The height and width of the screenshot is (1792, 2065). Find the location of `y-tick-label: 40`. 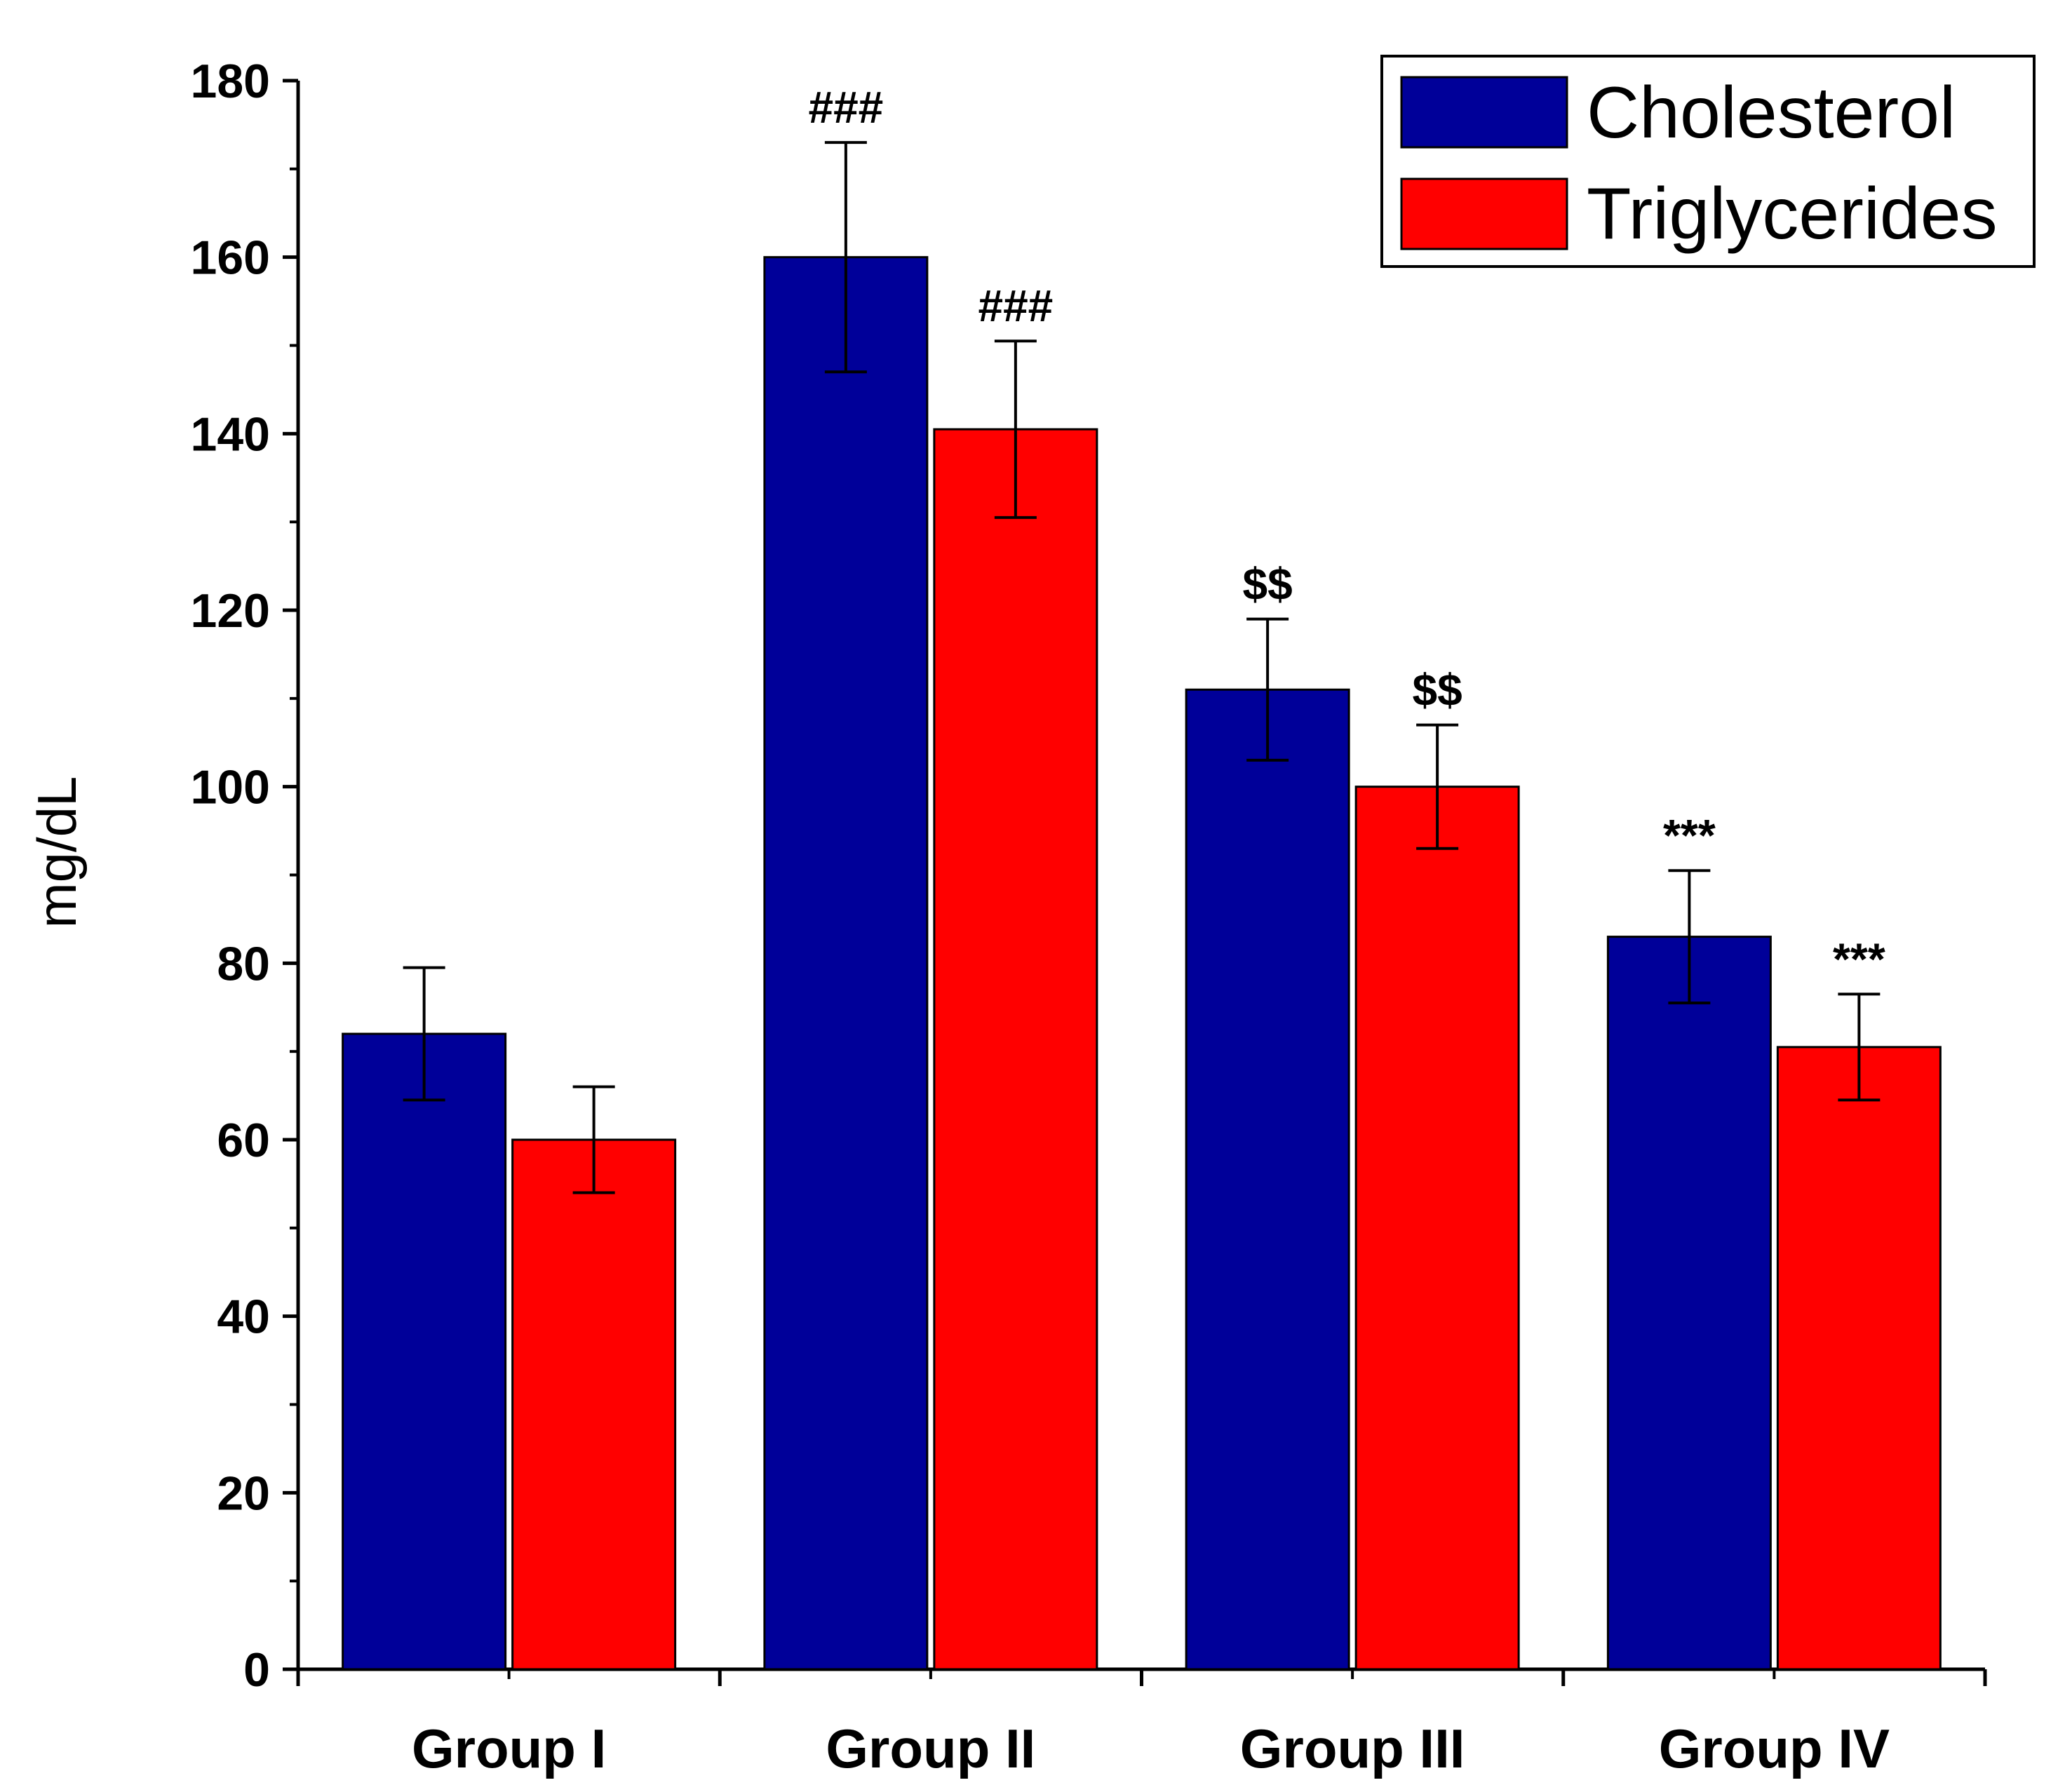

y-tick-label: 40 is located at coordinates (243, 1317).